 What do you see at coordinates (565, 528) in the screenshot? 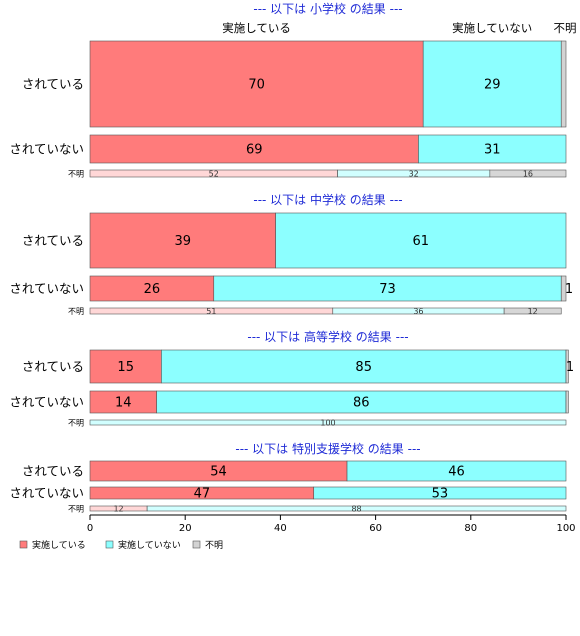
I see `x-tick-label: 100` at bounding box center [565, 528].